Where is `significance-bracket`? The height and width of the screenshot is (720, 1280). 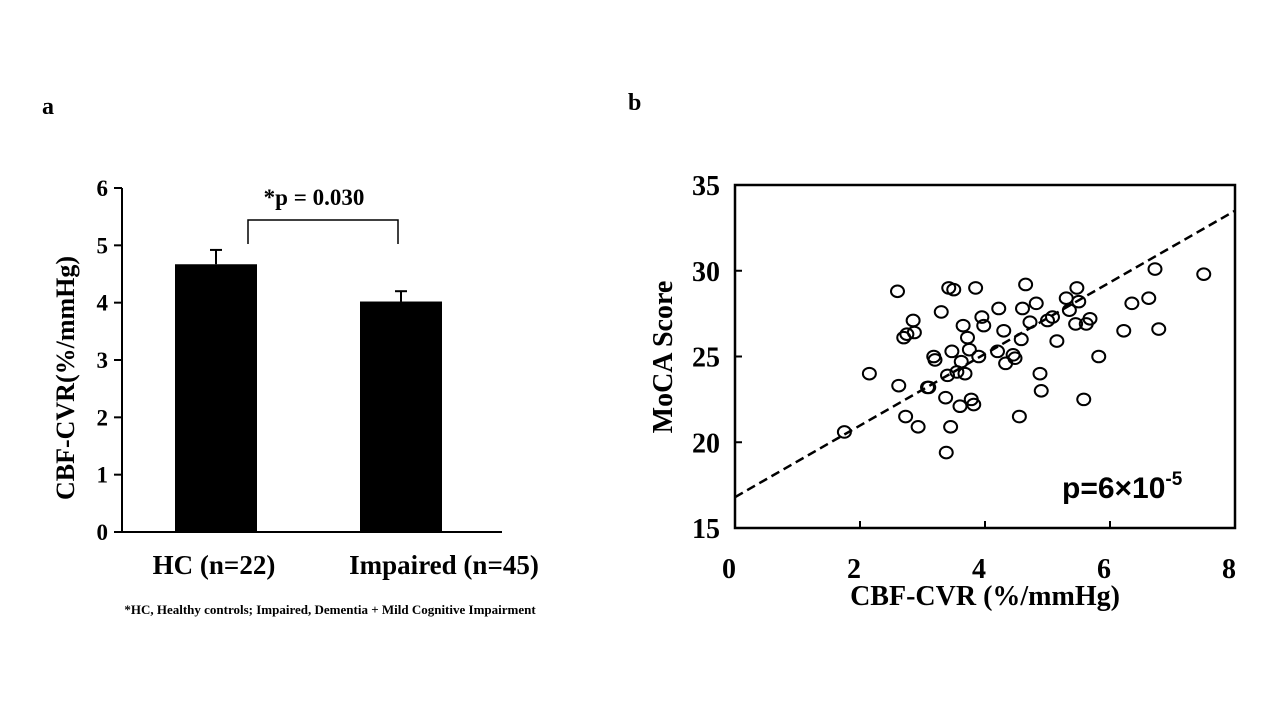 significance-bracket is located at coordinates (323, 231).